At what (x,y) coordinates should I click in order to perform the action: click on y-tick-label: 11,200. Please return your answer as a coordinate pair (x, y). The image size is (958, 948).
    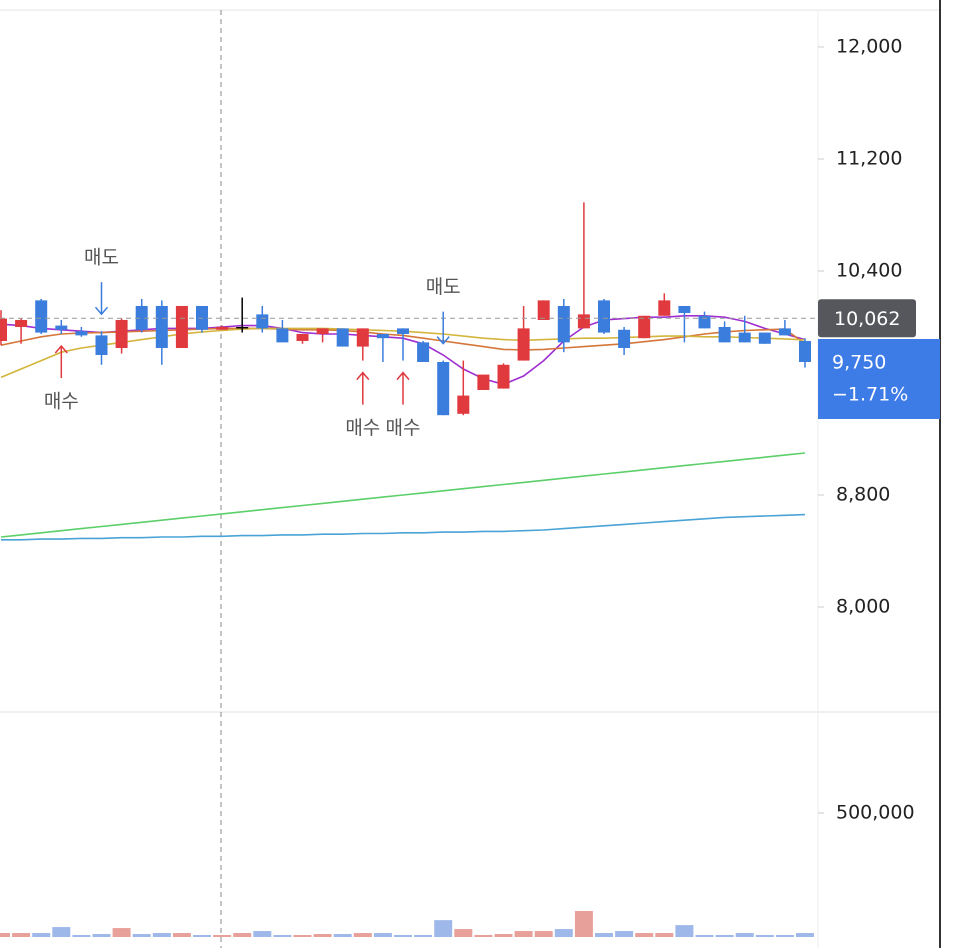
    Looking at the image, I should click on (869, 158).